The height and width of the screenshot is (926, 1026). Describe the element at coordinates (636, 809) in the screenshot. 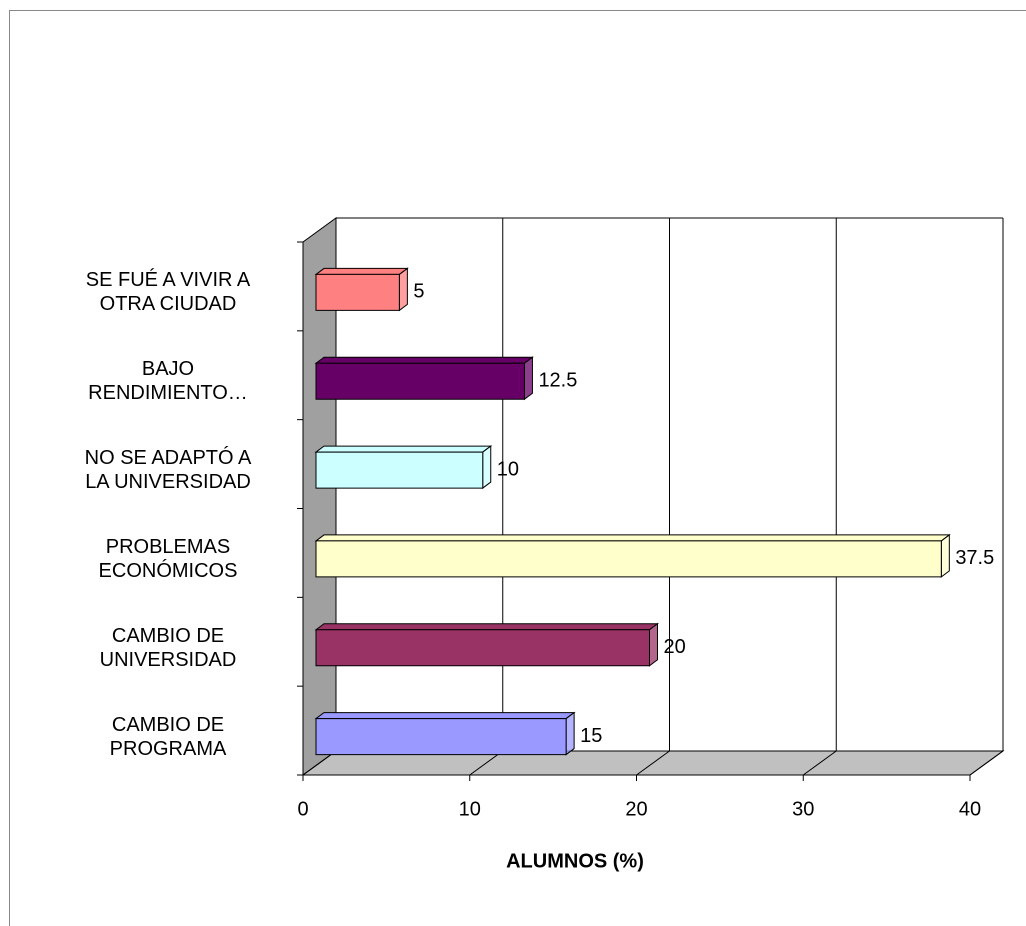

I see `x-tick-label: 20` at that location.